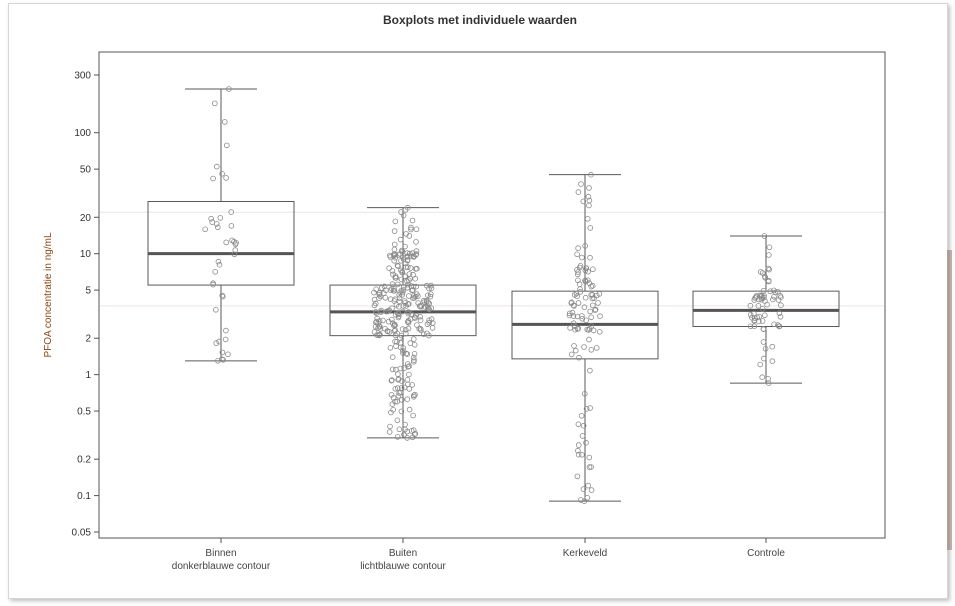 The width and height of the screenshot is (955, 606). What do you see at coordinates (82, 133) in the screenshot?
I see `y-tick-label: 100` at bounding box center [82, 133].